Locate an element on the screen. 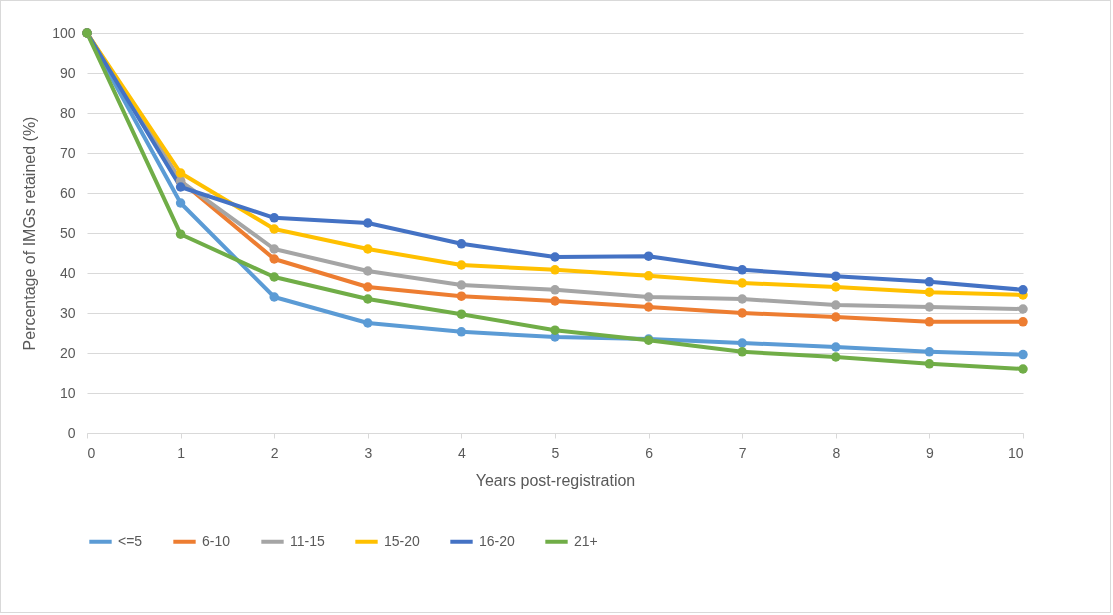  x-tick-label: 10 is located at coordinates (1015, 452).